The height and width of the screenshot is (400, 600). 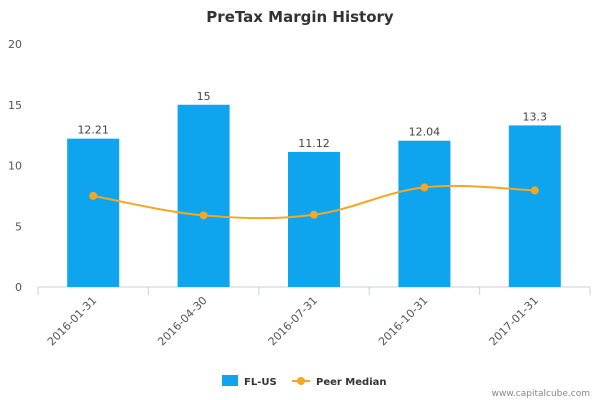 I want to click on y-tick-label: 0, so click(x=18, y=287).